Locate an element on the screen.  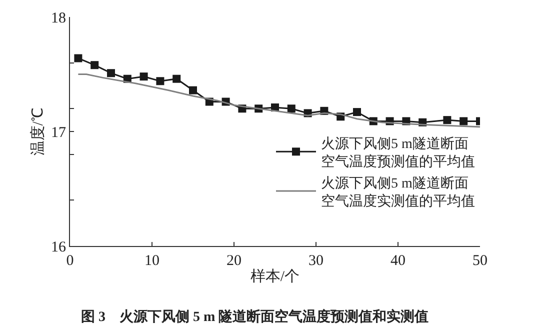
legend-label: 火源下风侧5 m隧道断面空气温度预测值的平均值 is located at coordinates (398, 153).